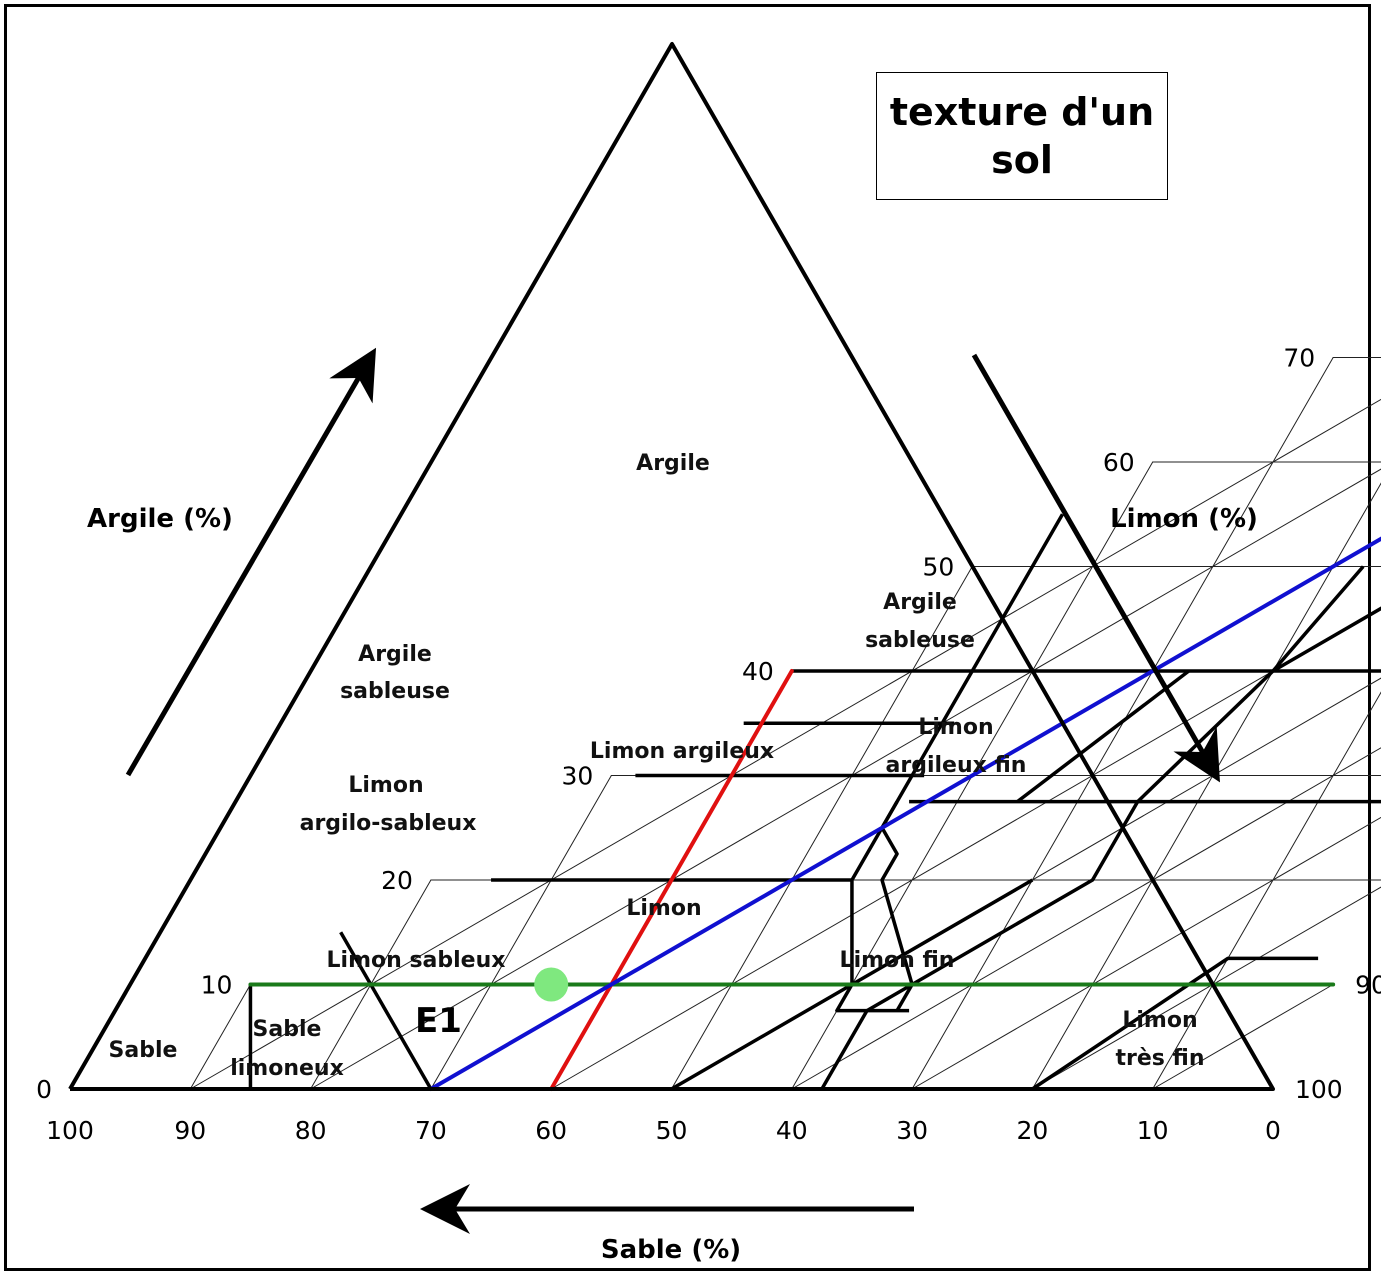  I want to click on argile-tick-label: 0, so click(44, 1089).